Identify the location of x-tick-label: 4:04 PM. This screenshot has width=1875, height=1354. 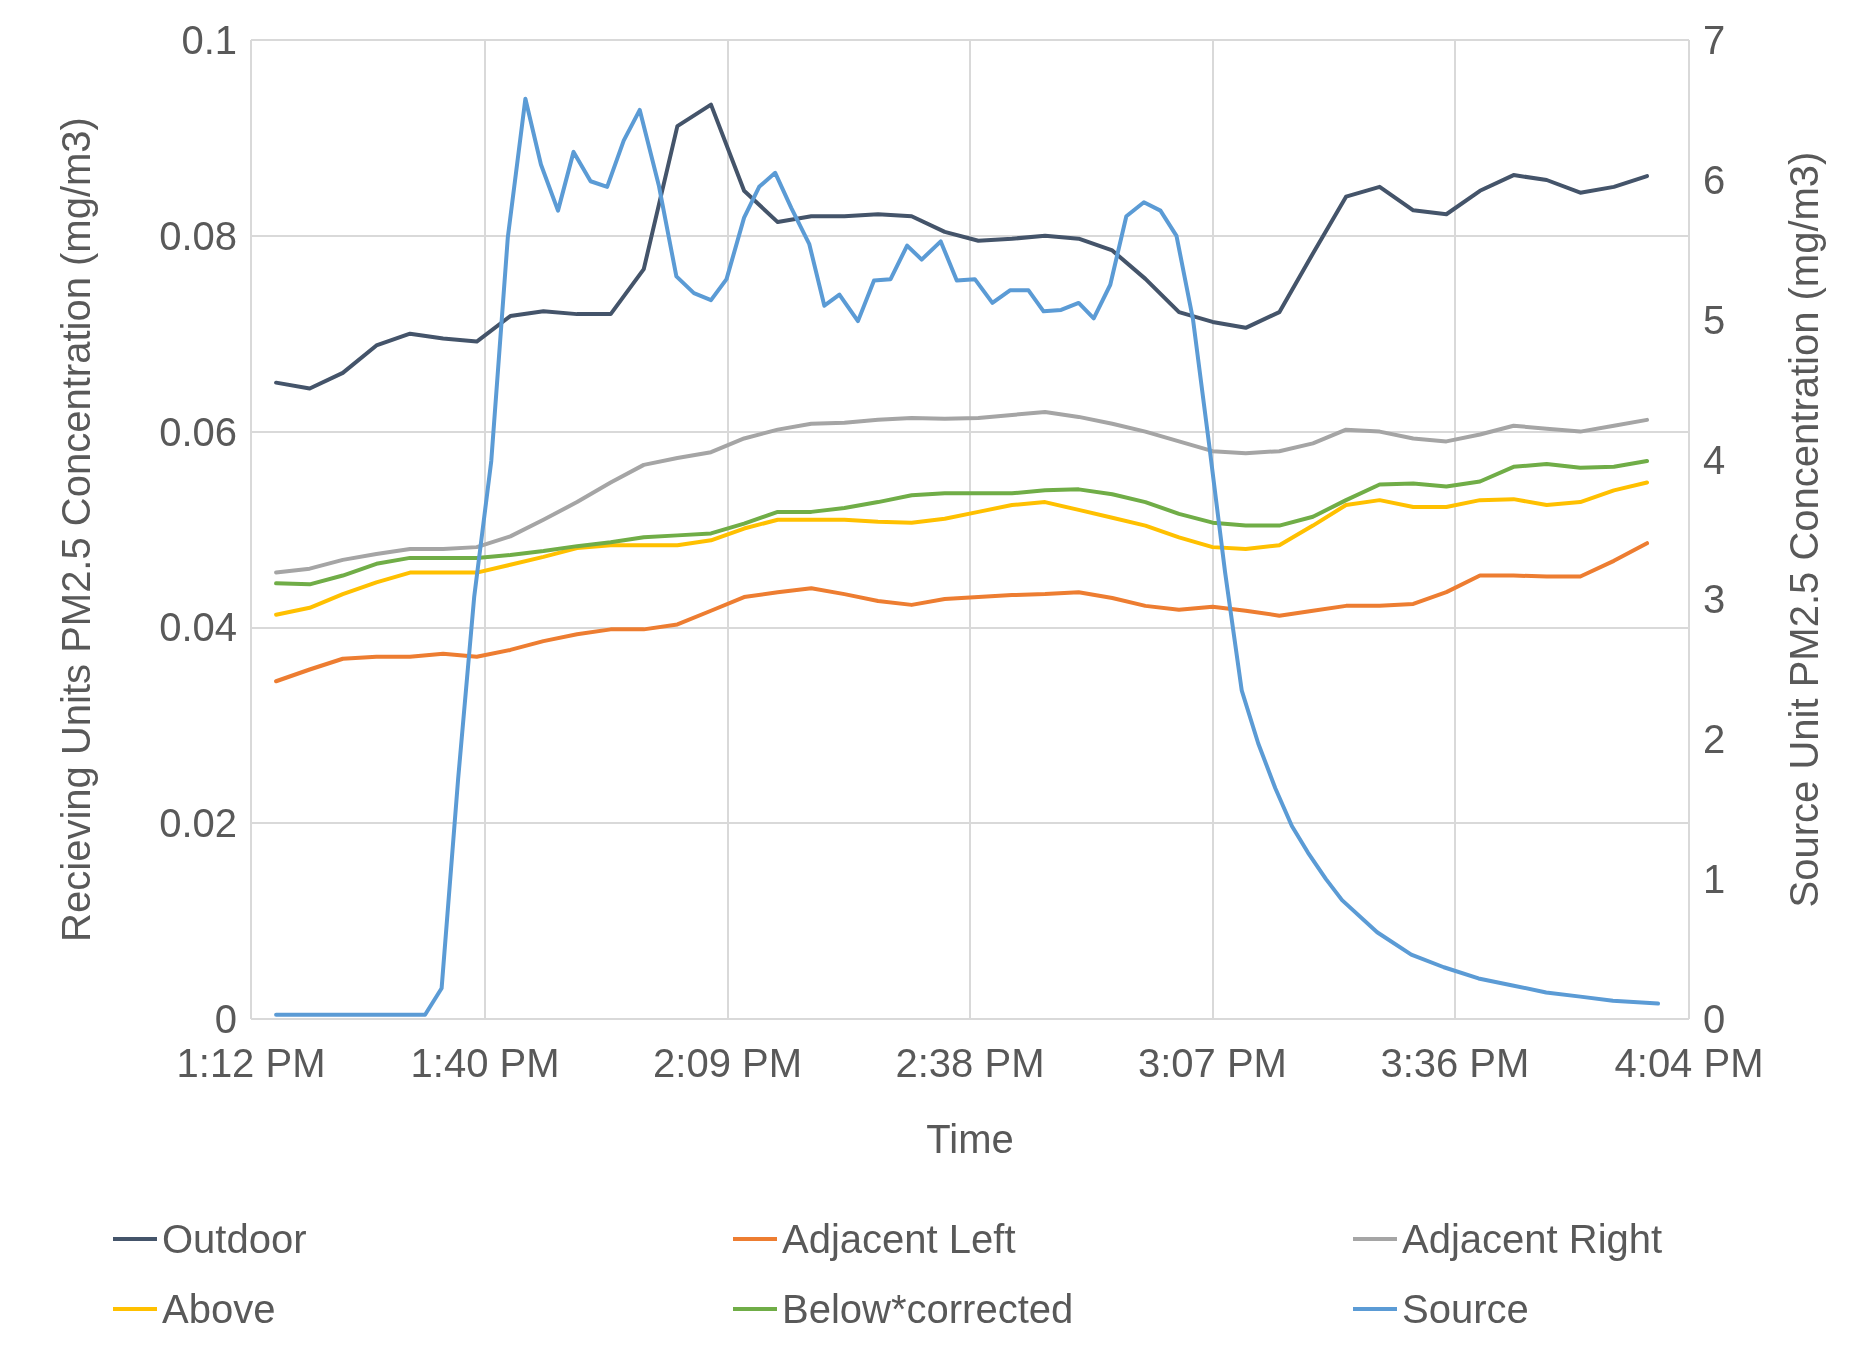
(1689, 1063).